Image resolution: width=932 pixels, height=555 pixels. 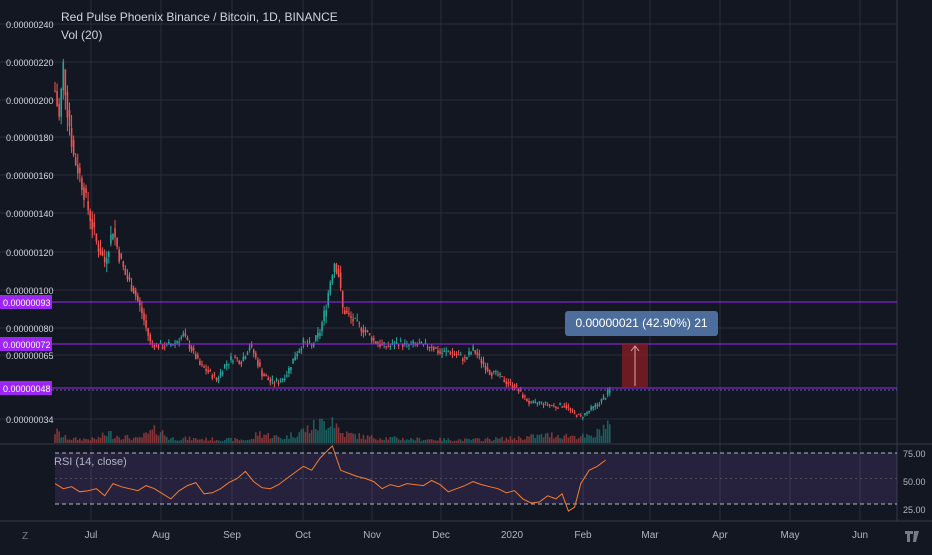 What do you see at coordinates (912, 536) in the screenshot?
I see `tradingview-logo-icon` at bounding box center [912, 536].